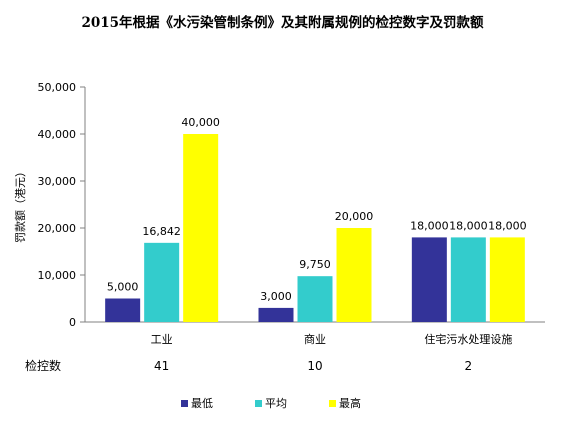  Describe the element at coordinates (276, 403) in the screenshot. I see `legend-label-average: 平均` at that location.